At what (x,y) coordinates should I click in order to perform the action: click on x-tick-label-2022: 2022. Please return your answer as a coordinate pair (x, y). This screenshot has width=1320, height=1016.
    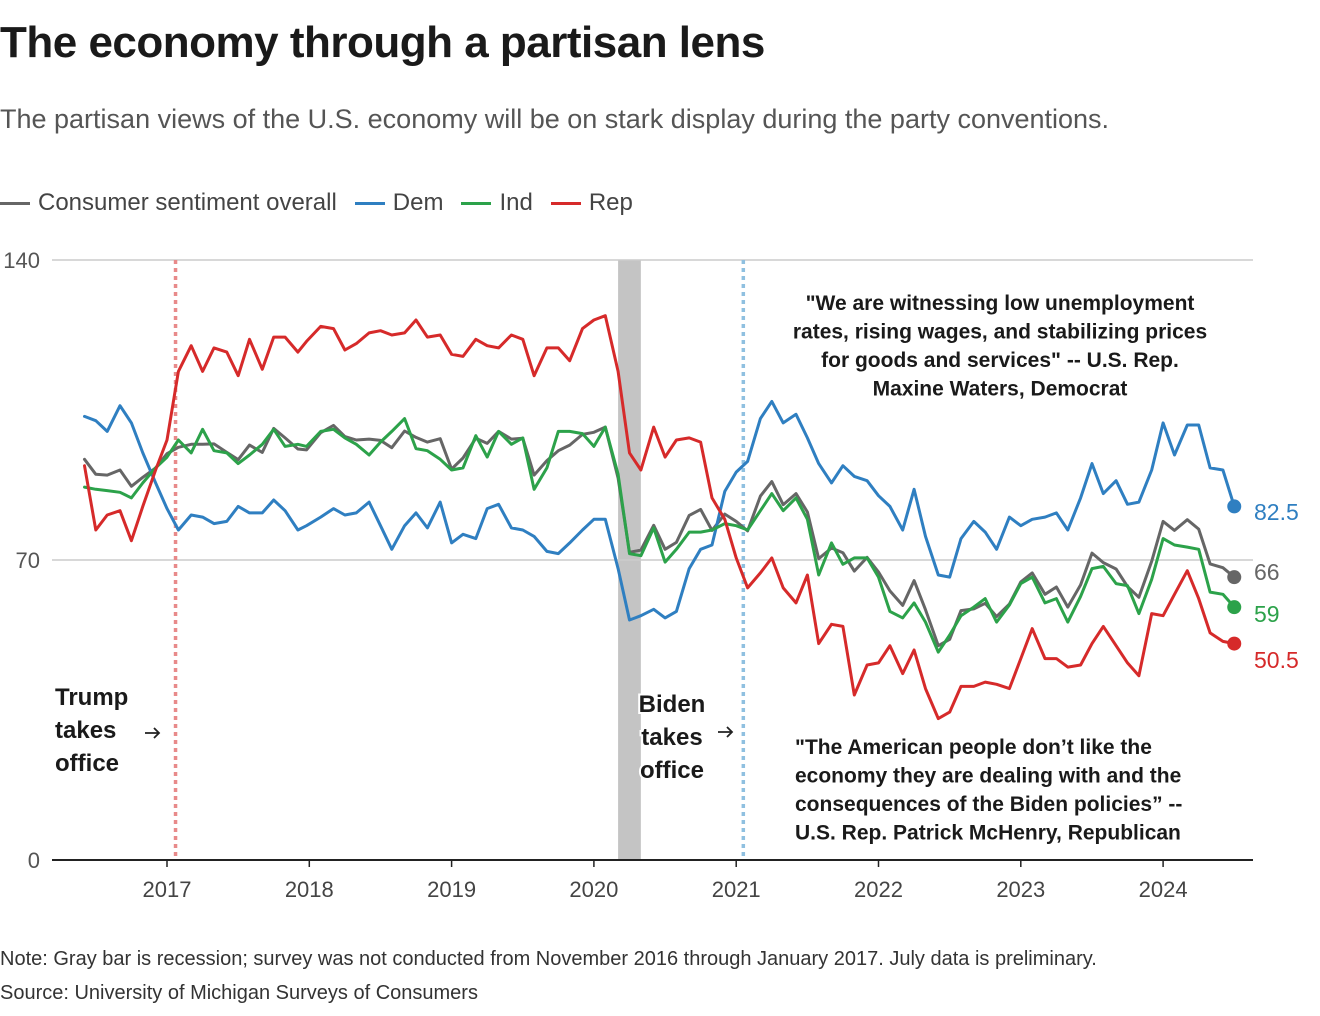
    Looking at the image, I should click on (878, 889).